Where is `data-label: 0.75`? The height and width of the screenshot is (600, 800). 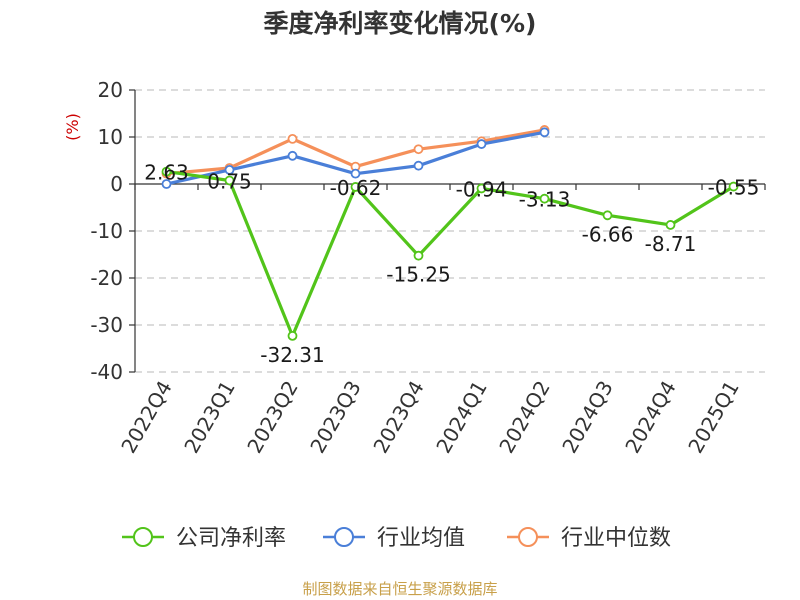 data-label: 0.75 is located at coordinates (229, 181).